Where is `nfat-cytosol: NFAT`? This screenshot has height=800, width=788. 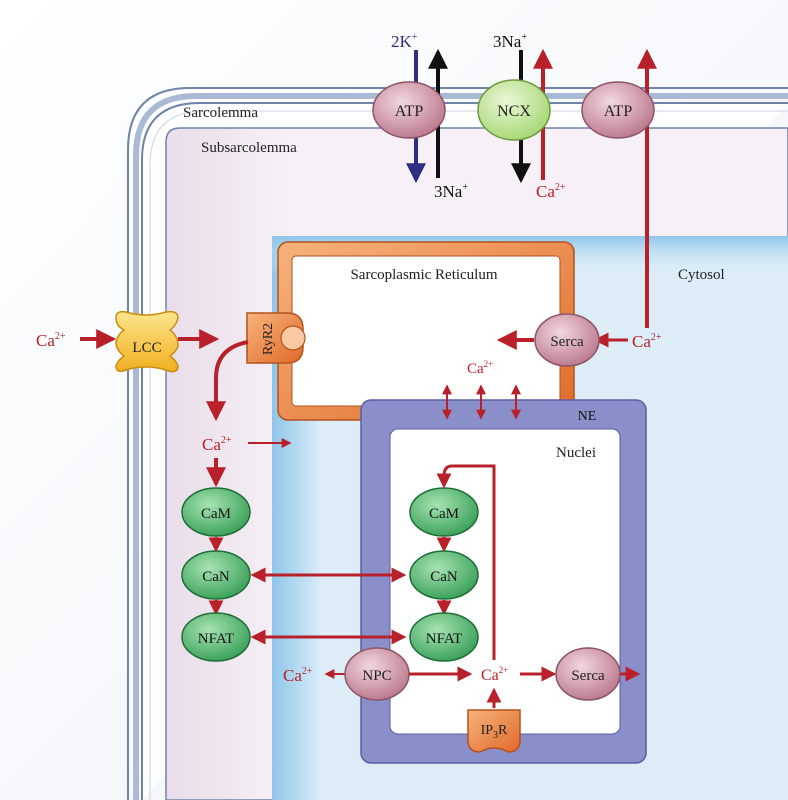 nfat-cytosol: NFAT is located at coordinates (216, 637).